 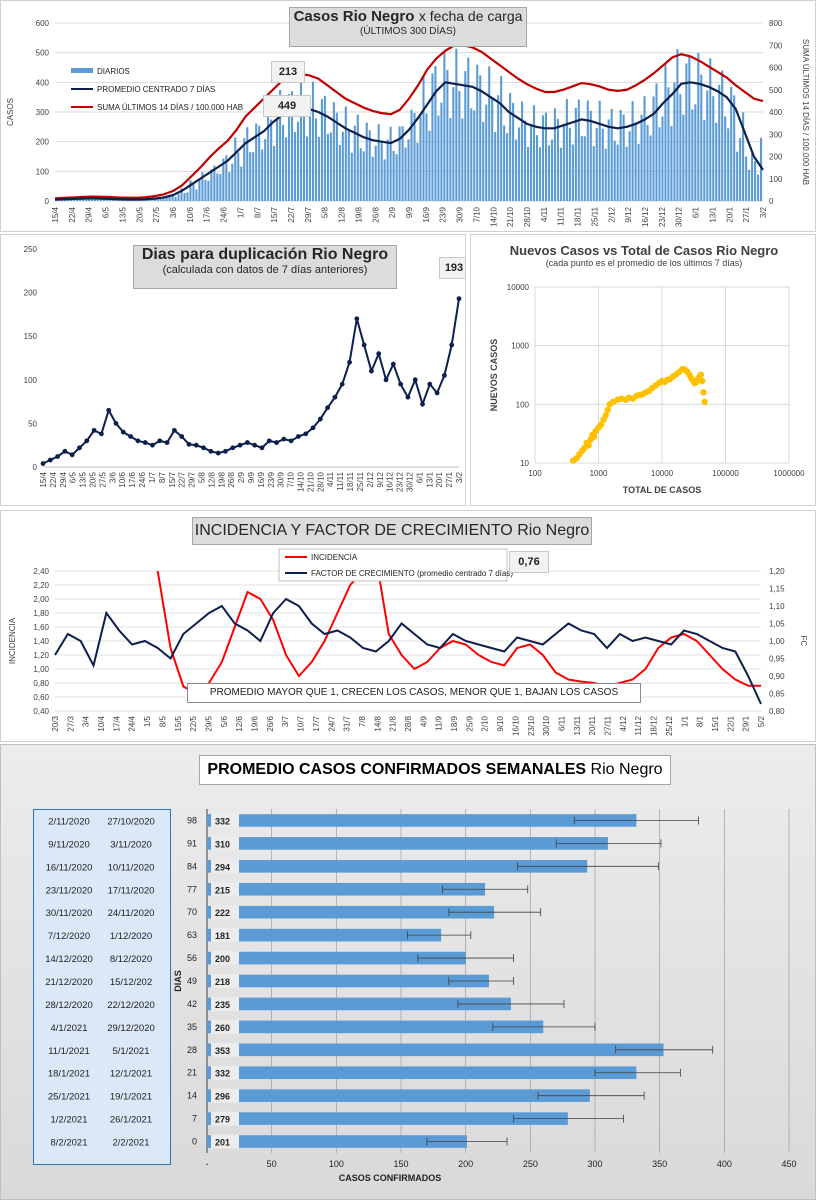 I want to click on title-suffix: Rio Negro, so click(x=553, y=530).